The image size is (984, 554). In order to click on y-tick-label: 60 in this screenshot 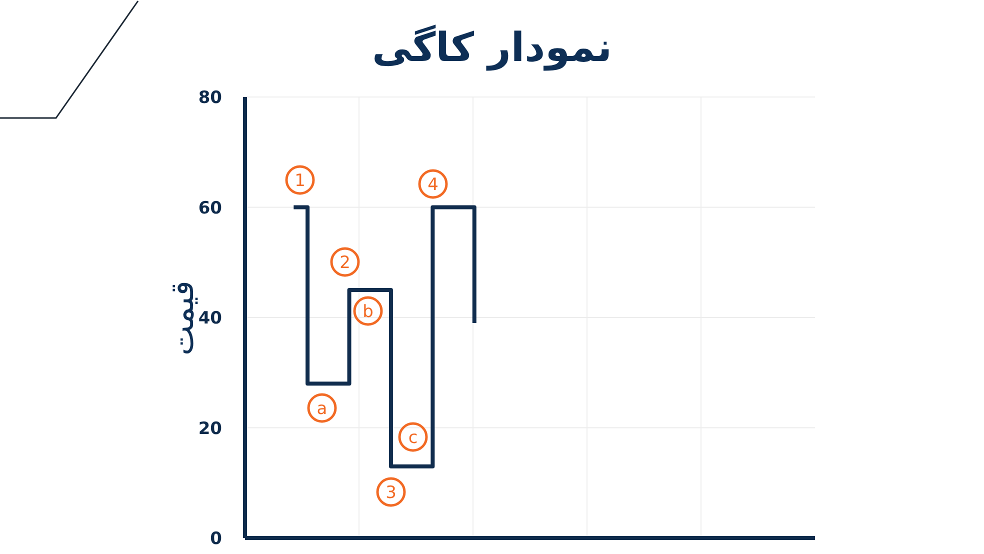, I will do `click(210, 208)`.